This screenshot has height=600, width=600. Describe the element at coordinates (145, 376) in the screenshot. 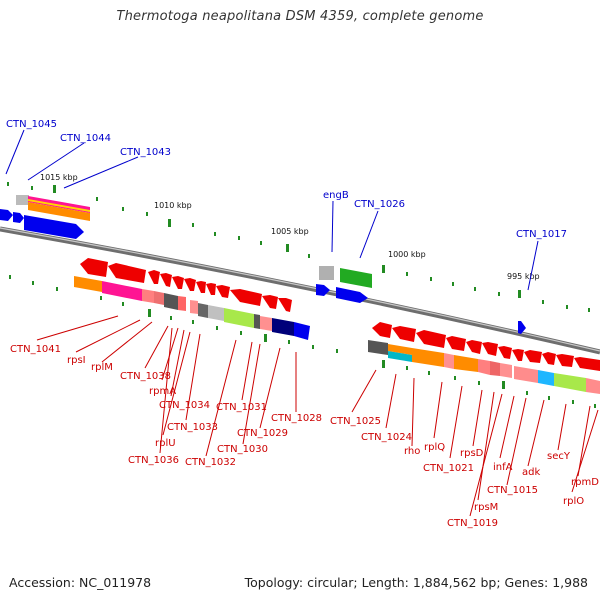

I see `label-CTN_1038: CTN_1038` at that location.